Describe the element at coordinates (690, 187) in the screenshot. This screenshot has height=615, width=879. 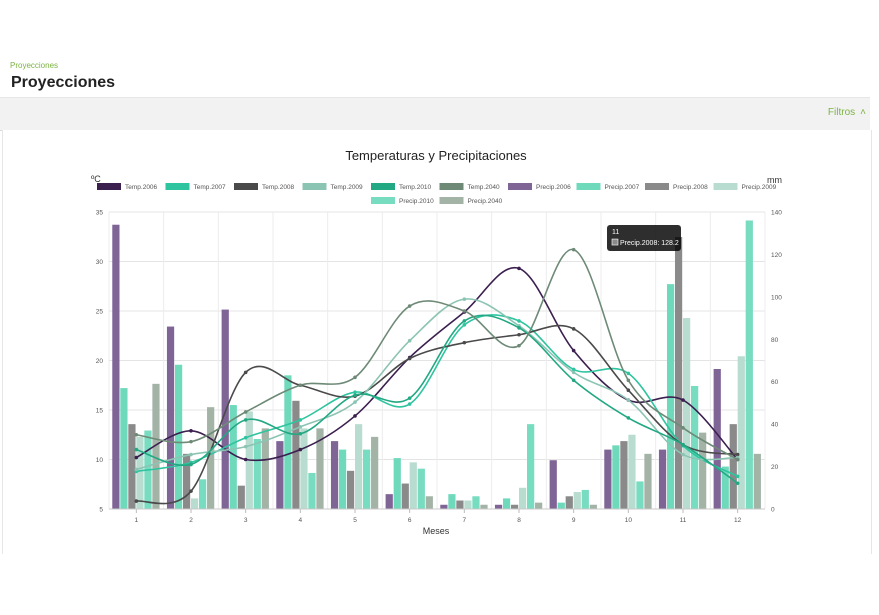
I see `legend-label: Precip.2008` at that location.